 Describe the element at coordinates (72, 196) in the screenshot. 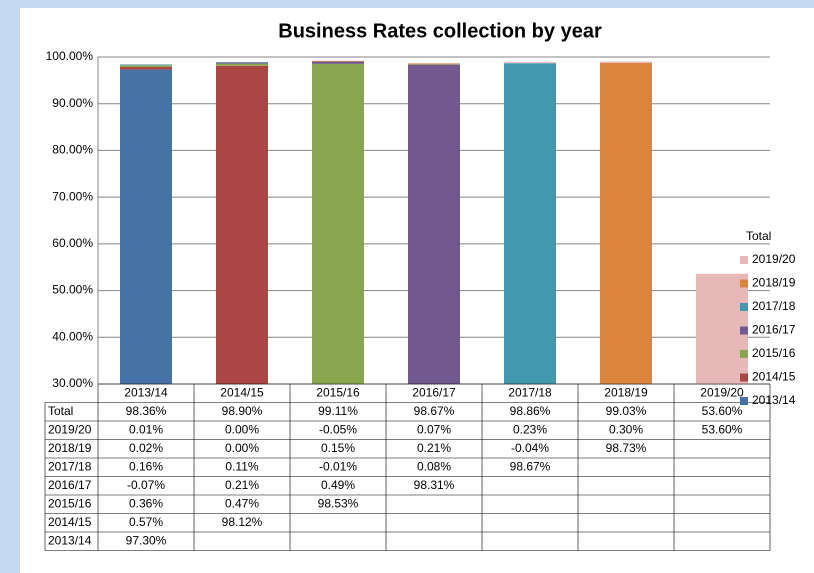

I see `y-tick-label: 70.00%` at that location.